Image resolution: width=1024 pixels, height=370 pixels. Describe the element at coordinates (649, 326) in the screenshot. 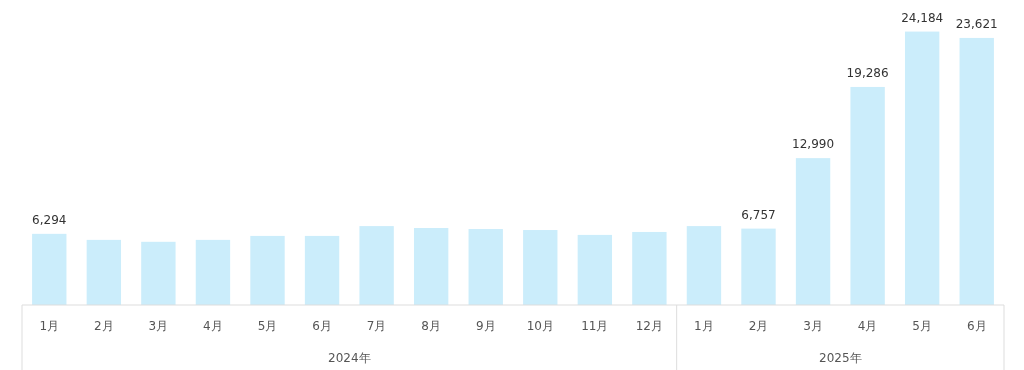

I see `x-tick-label: 12月` at that location.